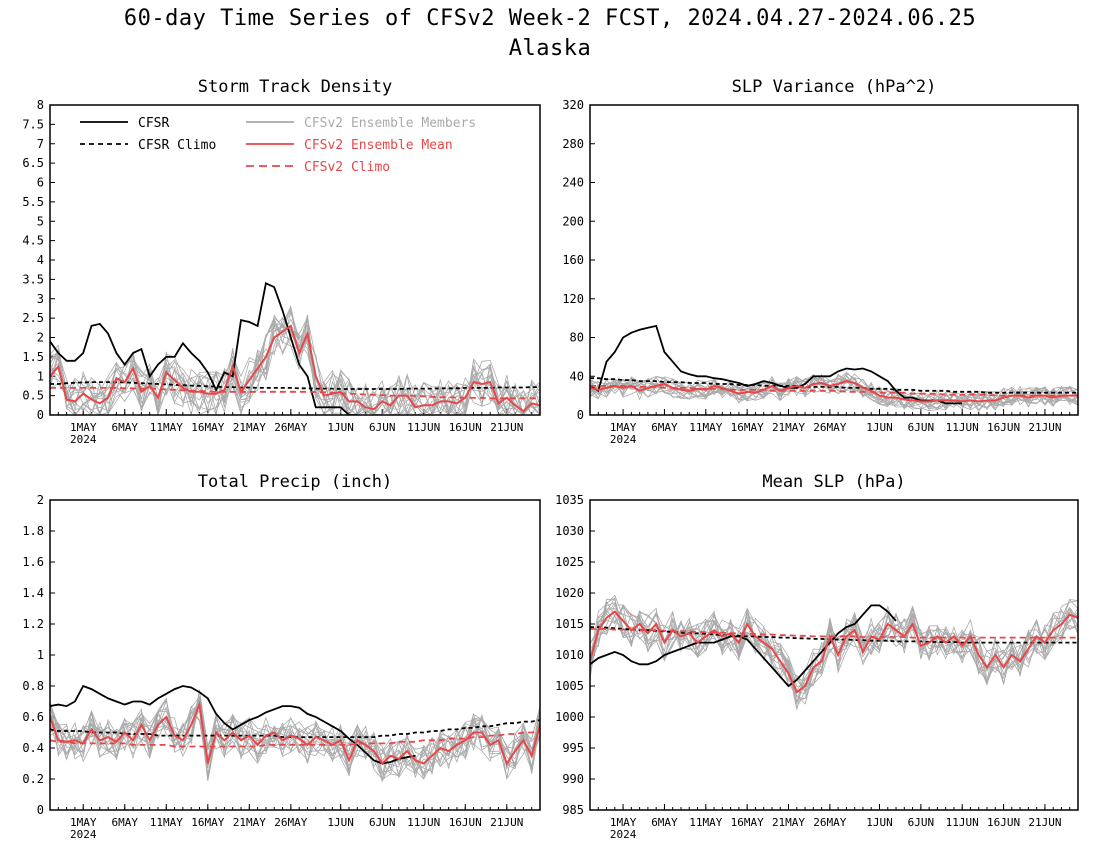 Image resolution: width=1100 pixels, height=850 pixels. What do you see at coordinates (153, 123) in the screenshot?
I see `legend-label: CFSR` at bounding box center [153, 123].